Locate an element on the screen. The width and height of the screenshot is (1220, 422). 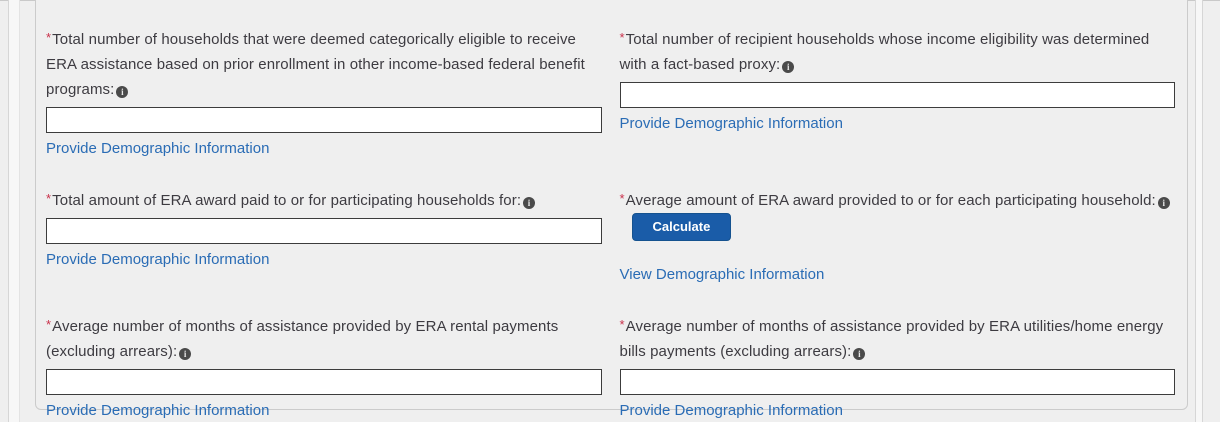
right-container-border is located at coordinates (1202, 211).